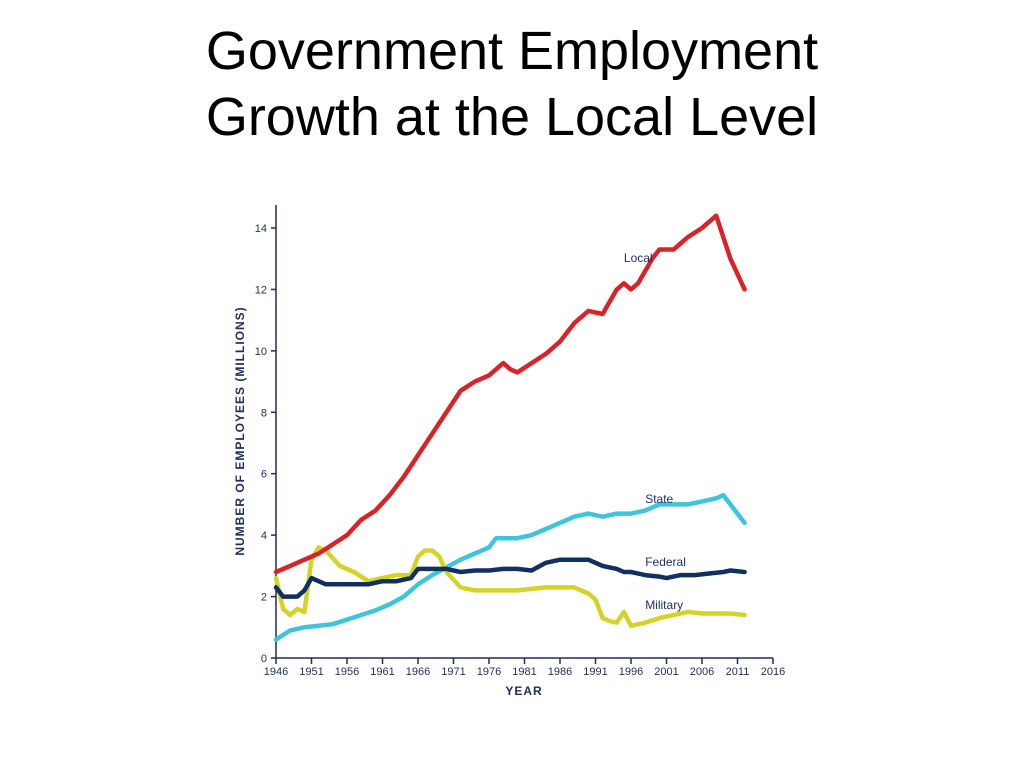  Describe the element at coordinates (666, 672) in the screenshot. I see `x-tick-label: 2001` at that location.